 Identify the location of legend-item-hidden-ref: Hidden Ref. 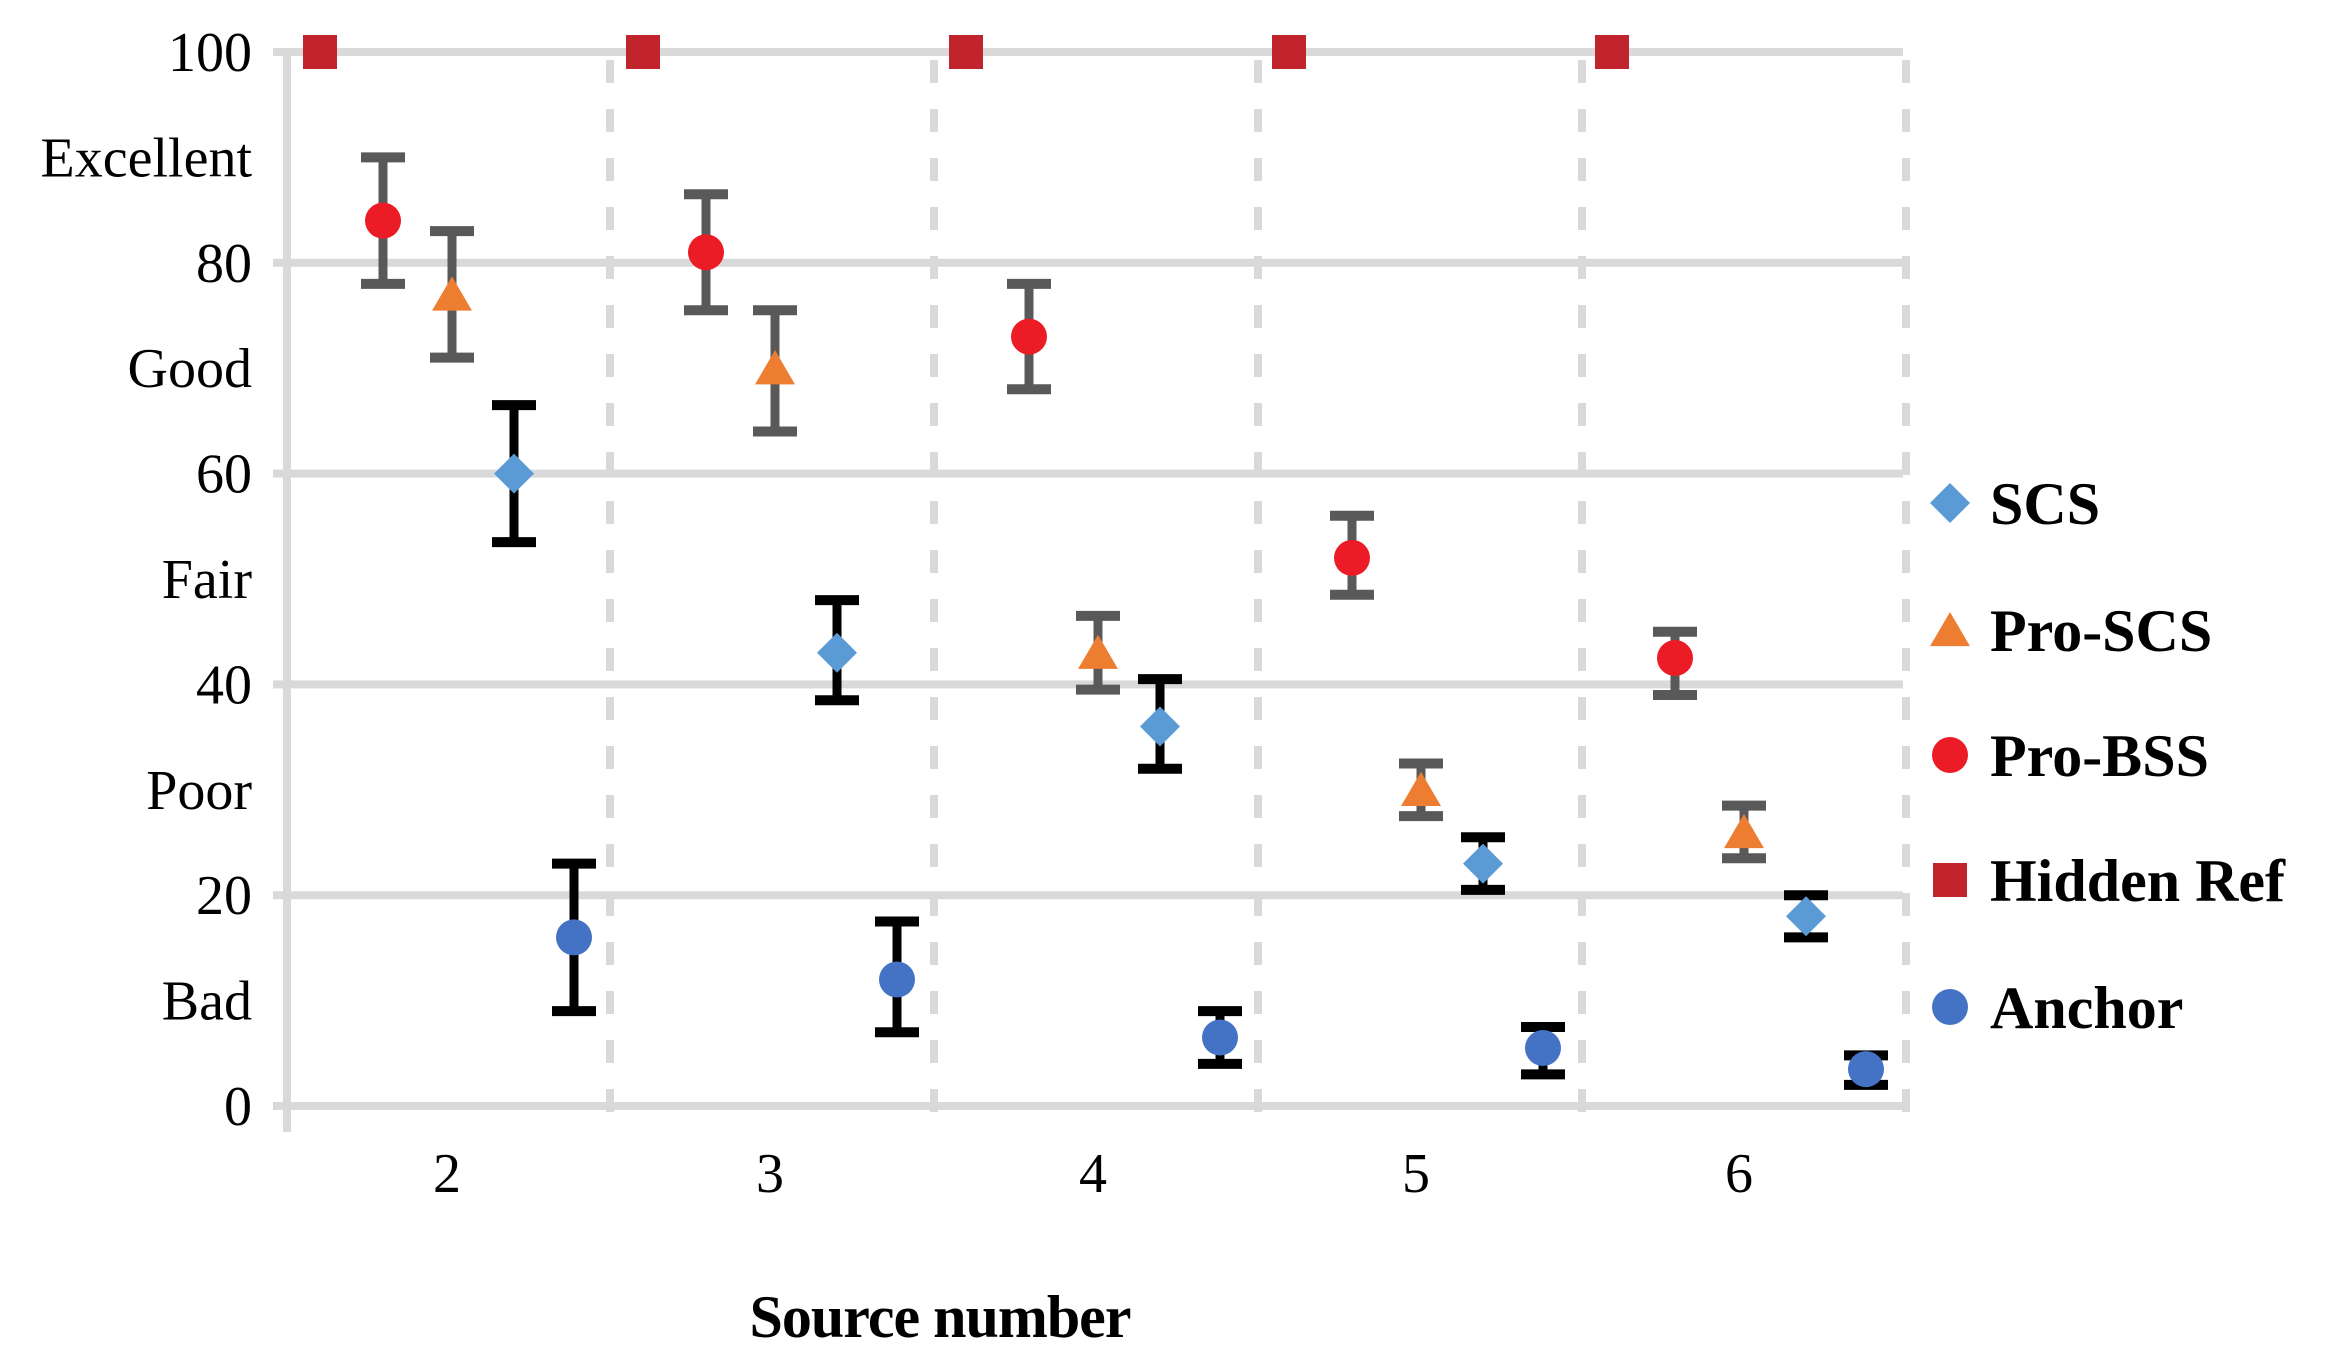
(2109, 881).